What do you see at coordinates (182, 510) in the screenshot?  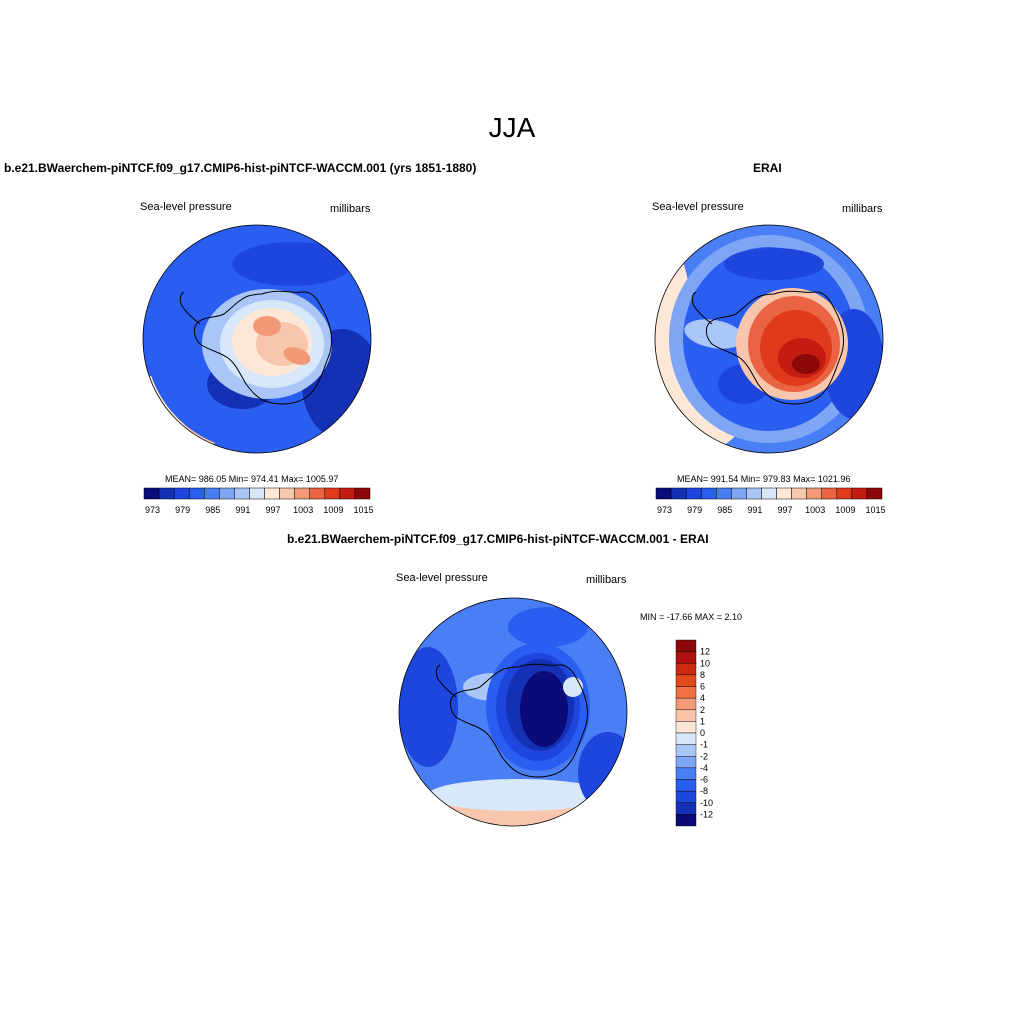 I see `colorbar-tick-label: 979` at bounding box center [182, 510].